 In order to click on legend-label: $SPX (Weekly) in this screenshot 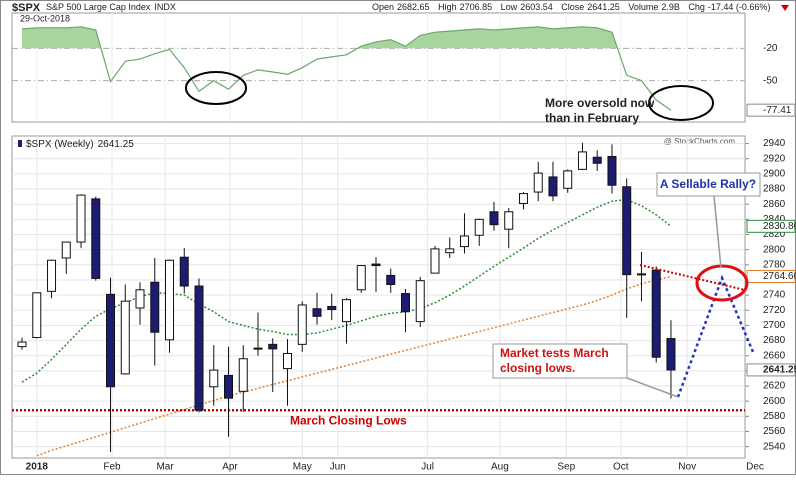, I will do `click(60, 144)`.